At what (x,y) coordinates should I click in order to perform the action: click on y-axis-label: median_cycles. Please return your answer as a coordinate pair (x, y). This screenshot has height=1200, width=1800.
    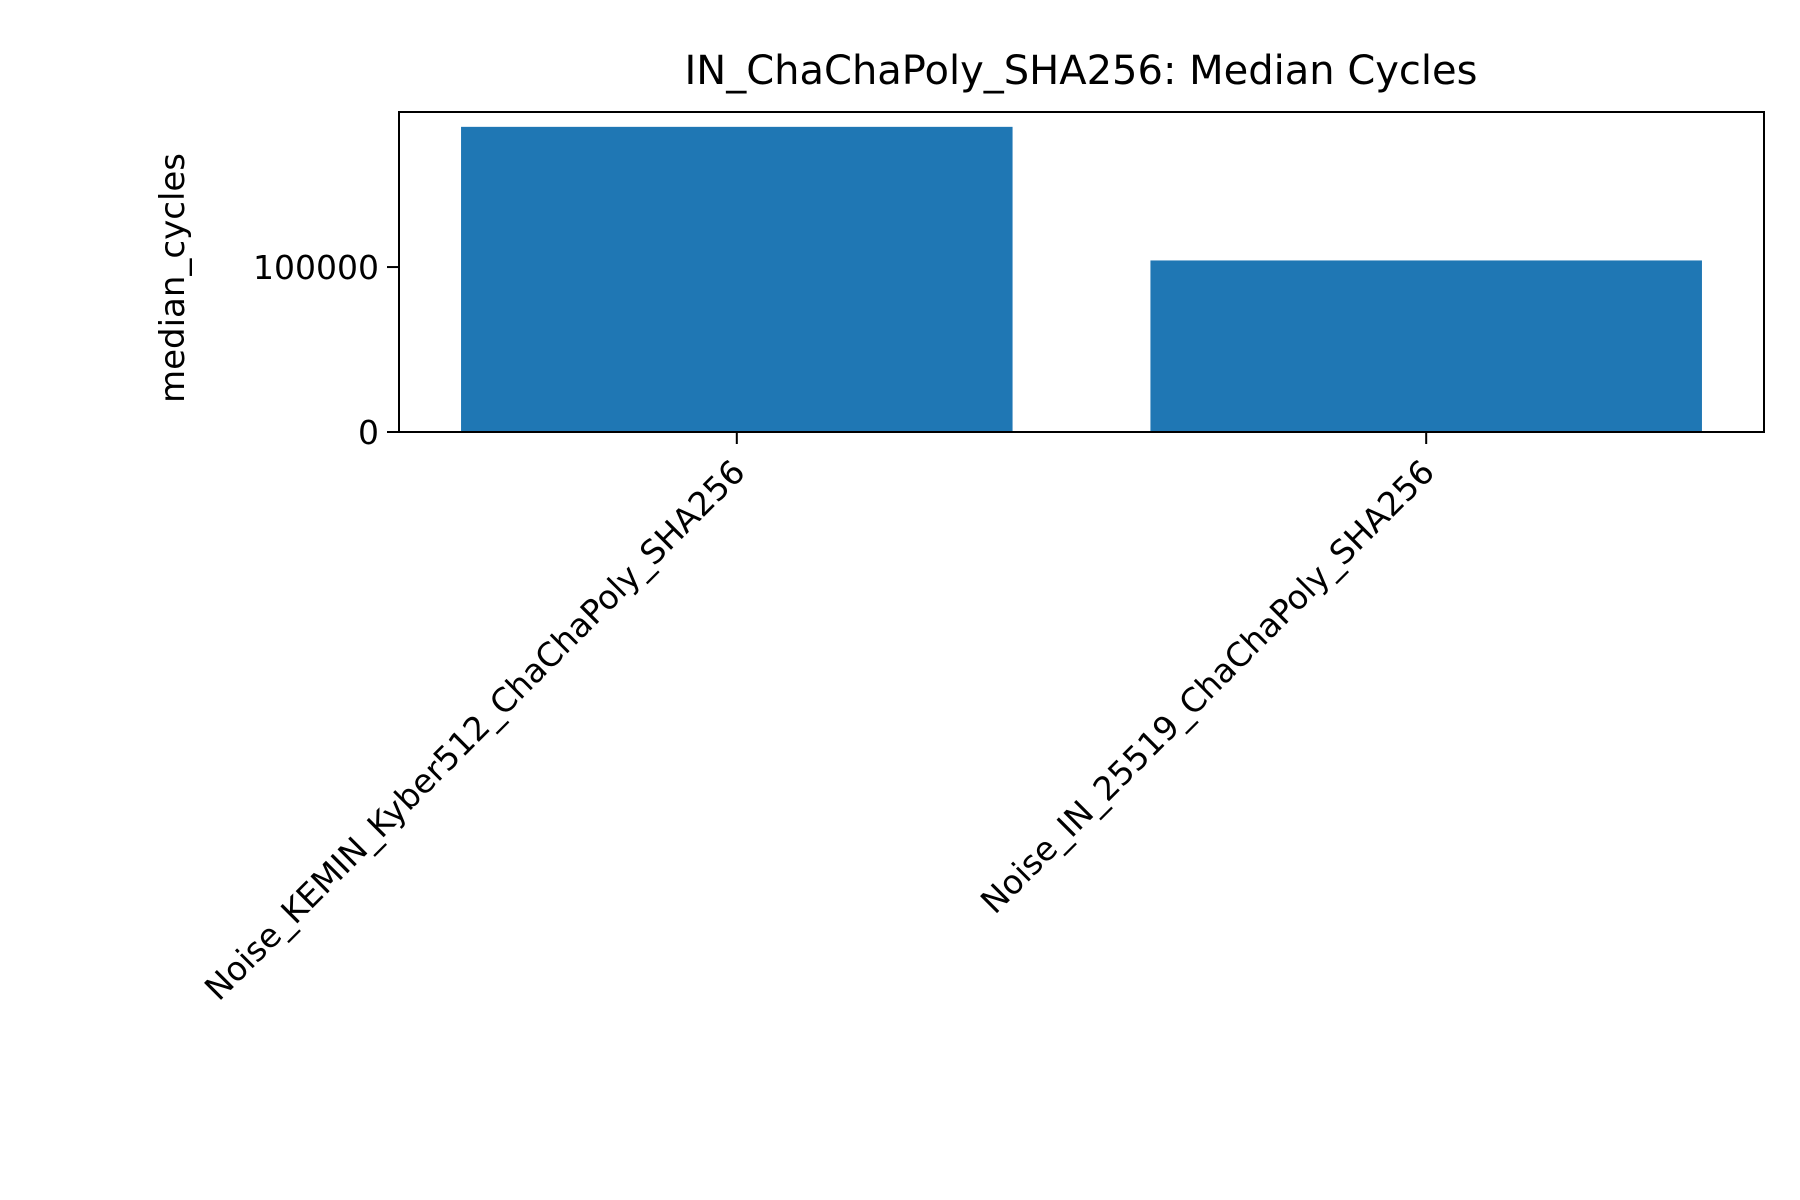
    Looking at the image, I should click on (173, 278).